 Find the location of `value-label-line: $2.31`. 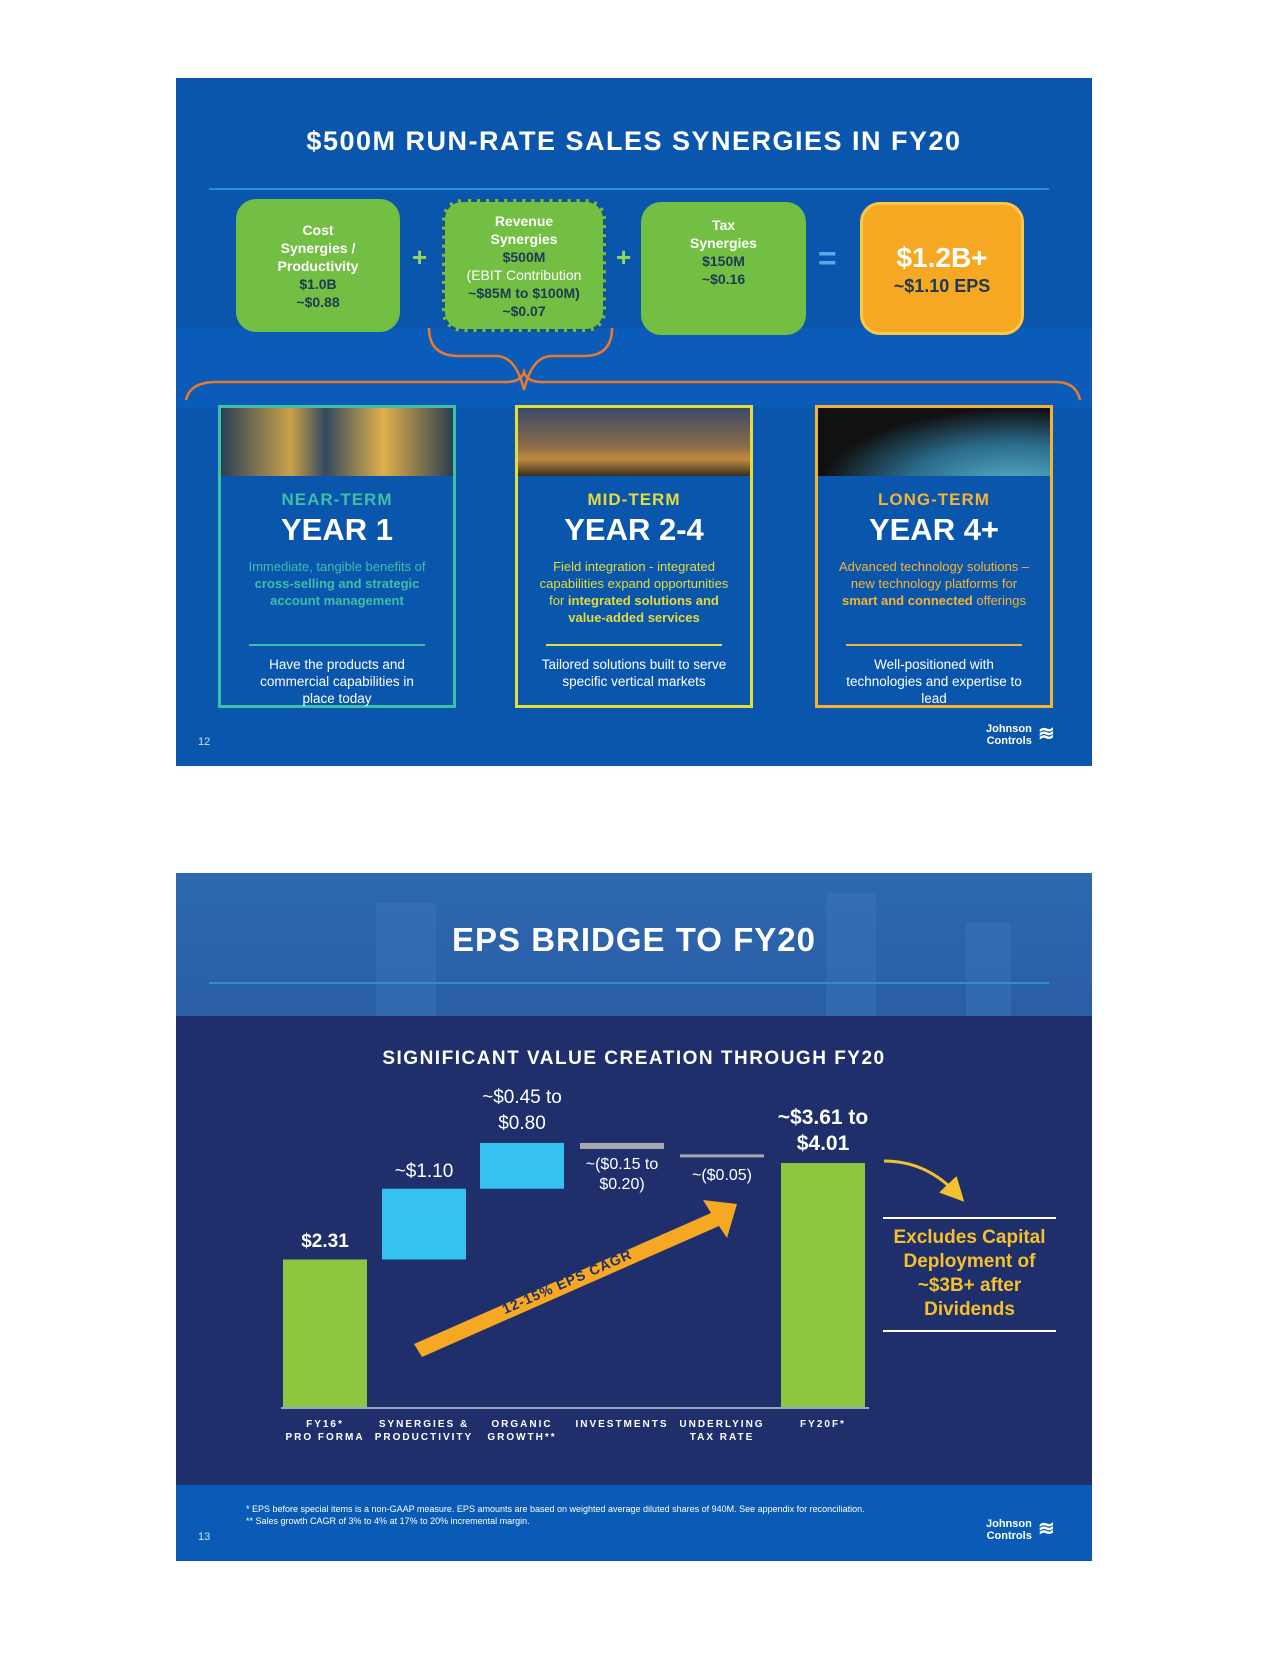

value-label-line: $2.31 is located at coordinates (325, 1242).